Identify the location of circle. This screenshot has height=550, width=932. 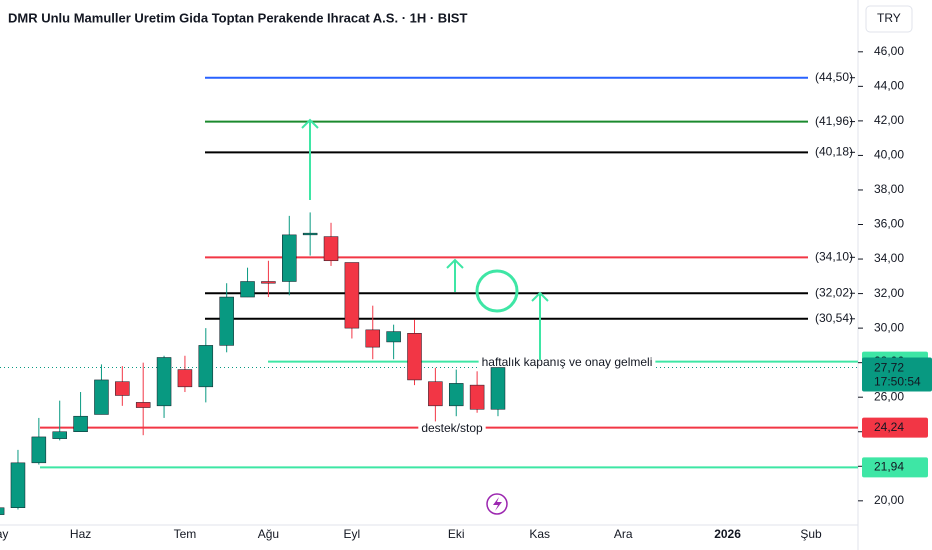
(497, 291).